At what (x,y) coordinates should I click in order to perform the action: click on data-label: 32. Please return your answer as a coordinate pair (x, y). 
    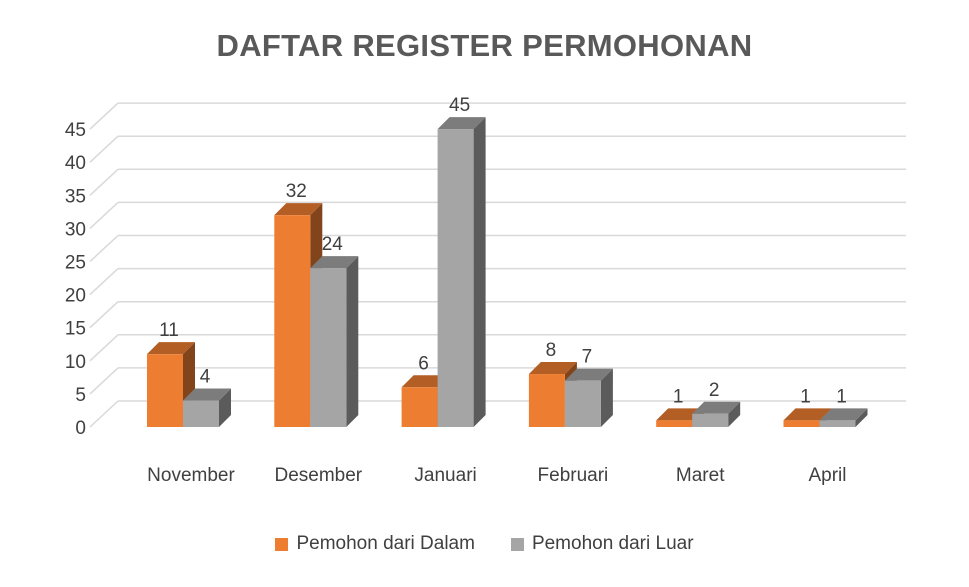
    Looking at the image, I should click on (296, 191).